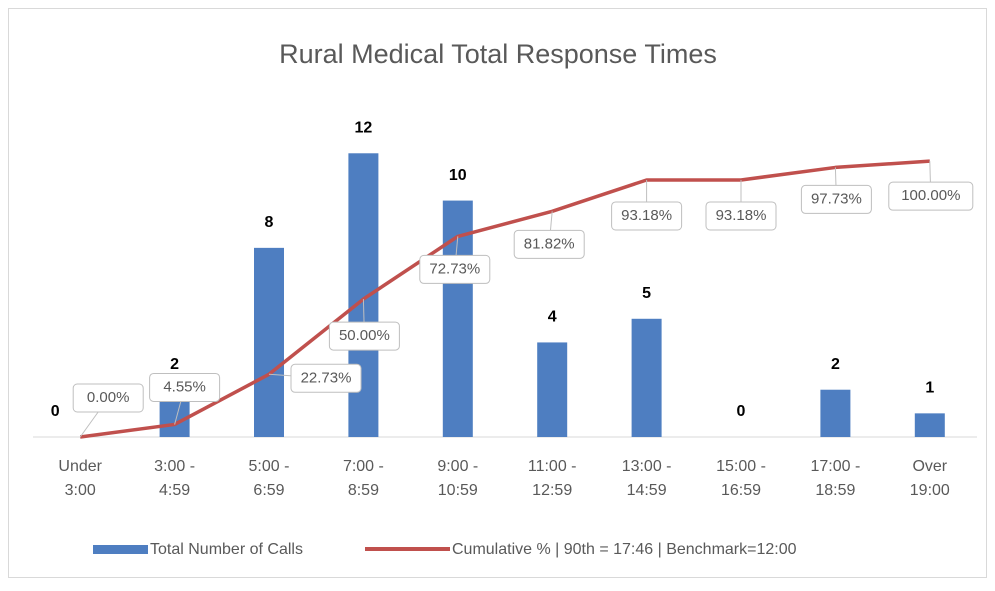  I want to click on bar-value-label: 10, so click(458, 175).